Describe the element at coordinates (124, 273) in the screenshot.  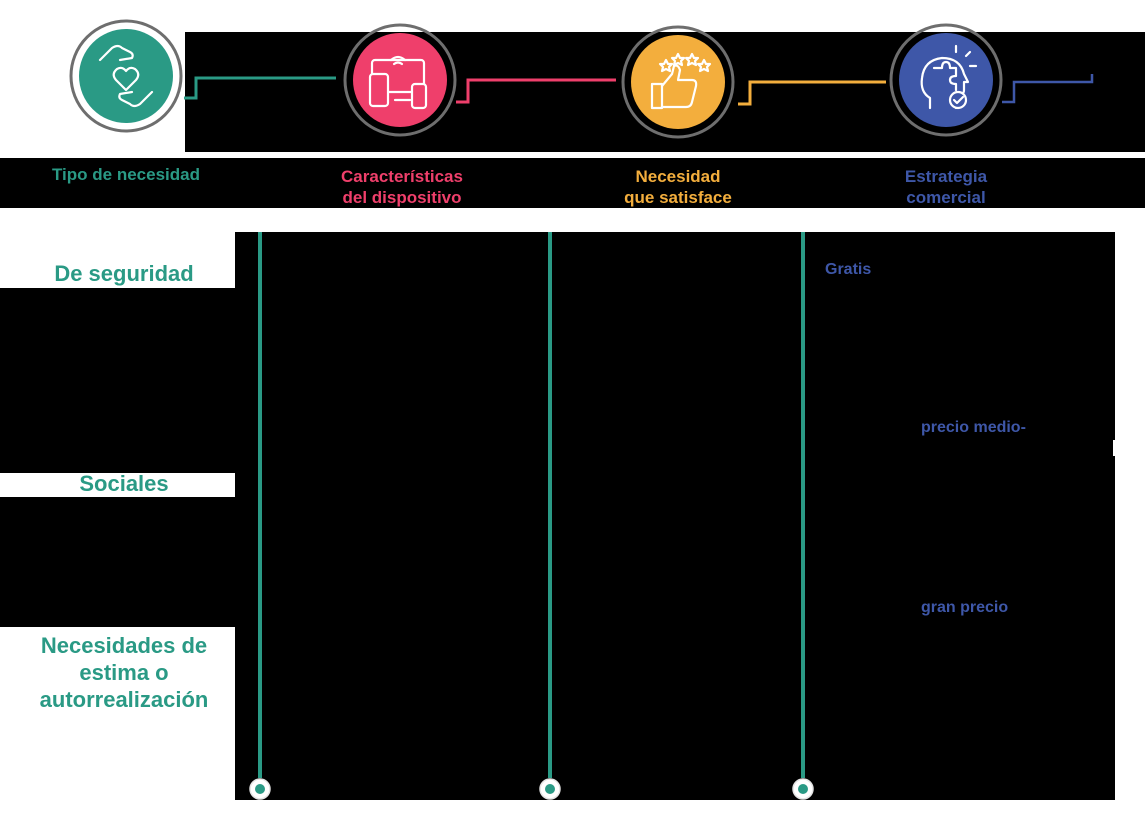
I see `row-label-security: De seguridad` at that location.